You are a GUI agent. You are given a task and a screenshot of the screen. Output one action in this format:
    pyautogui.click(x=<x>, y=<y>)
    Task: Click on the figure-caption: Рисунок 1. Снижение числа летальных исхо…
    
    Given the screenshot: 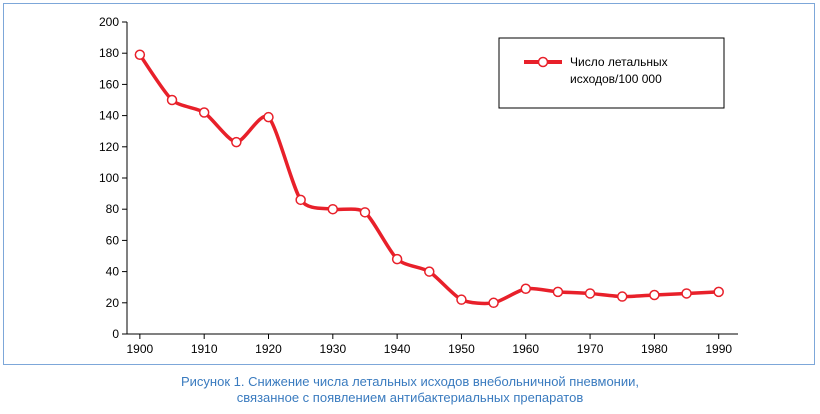 What is the action you would take?
    pyautogui.click(x=410, y=390)
    